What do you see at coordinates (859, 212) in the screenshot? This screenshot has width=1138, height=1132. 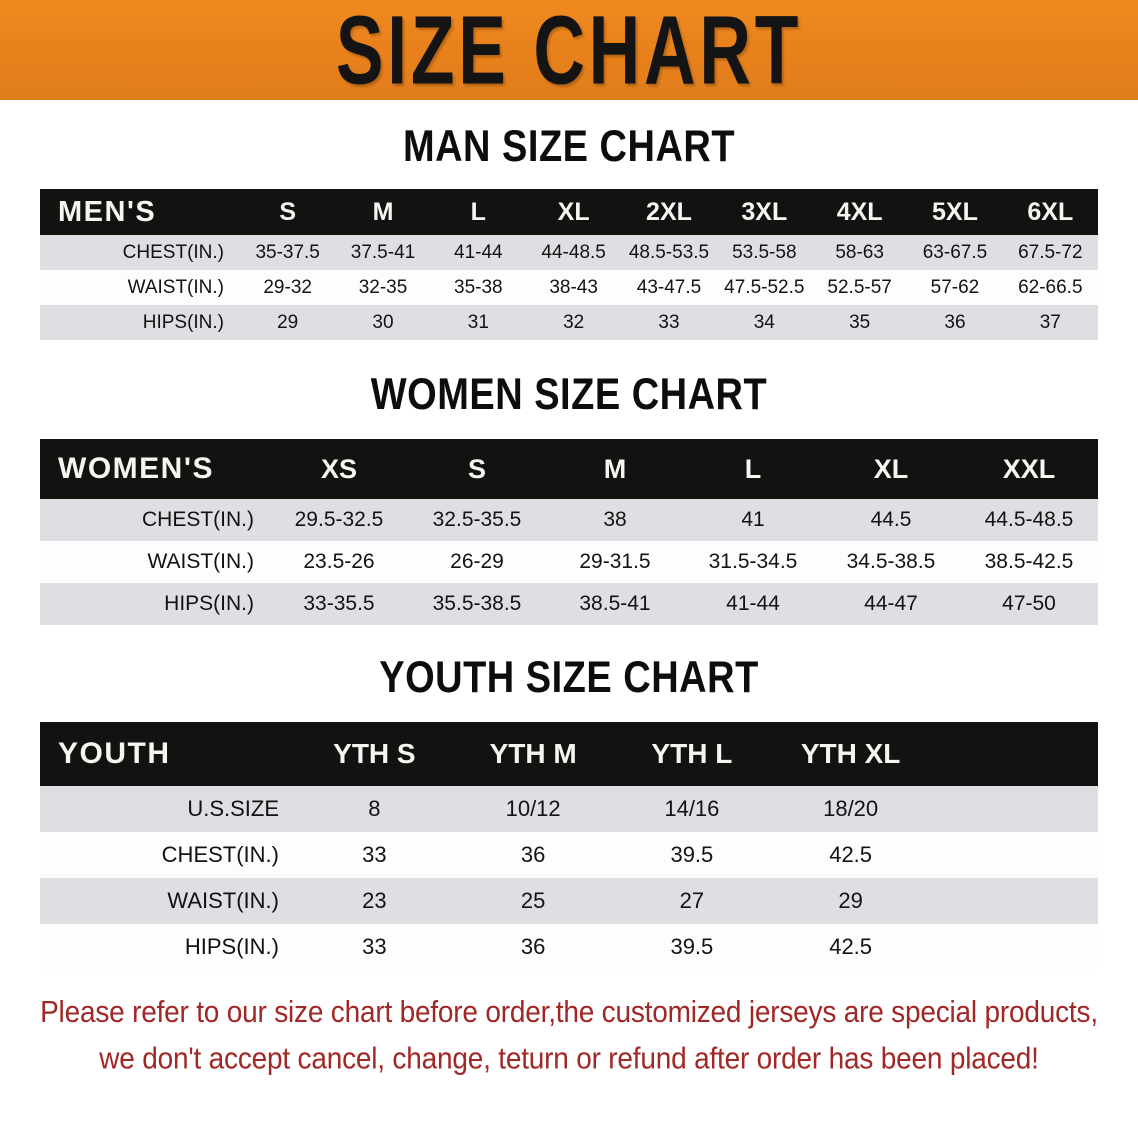 I see `man-col-header-4xl: 4XL` at bounding box center [859, 212].